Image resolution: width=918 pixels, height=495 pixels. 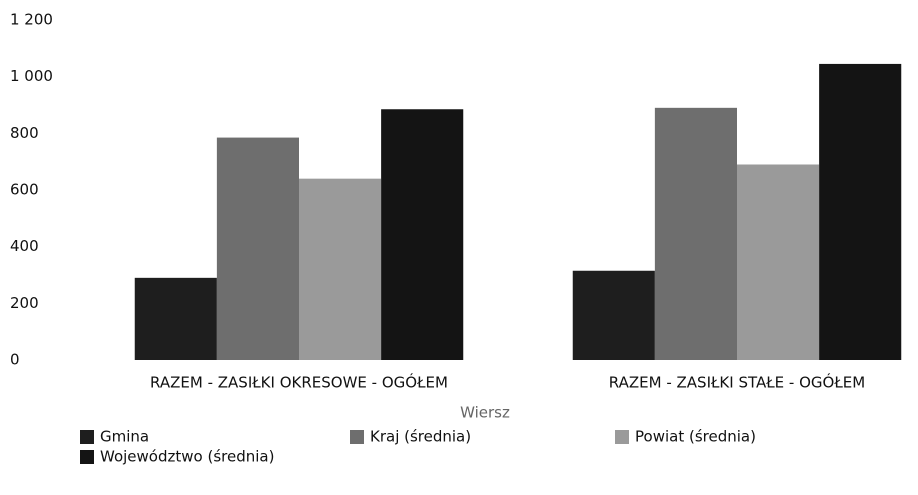 What do you see at coordinates (485, 413) in the screenshot?
I see `x-axis-label: Wiersz` at bounding box center [485, 413].